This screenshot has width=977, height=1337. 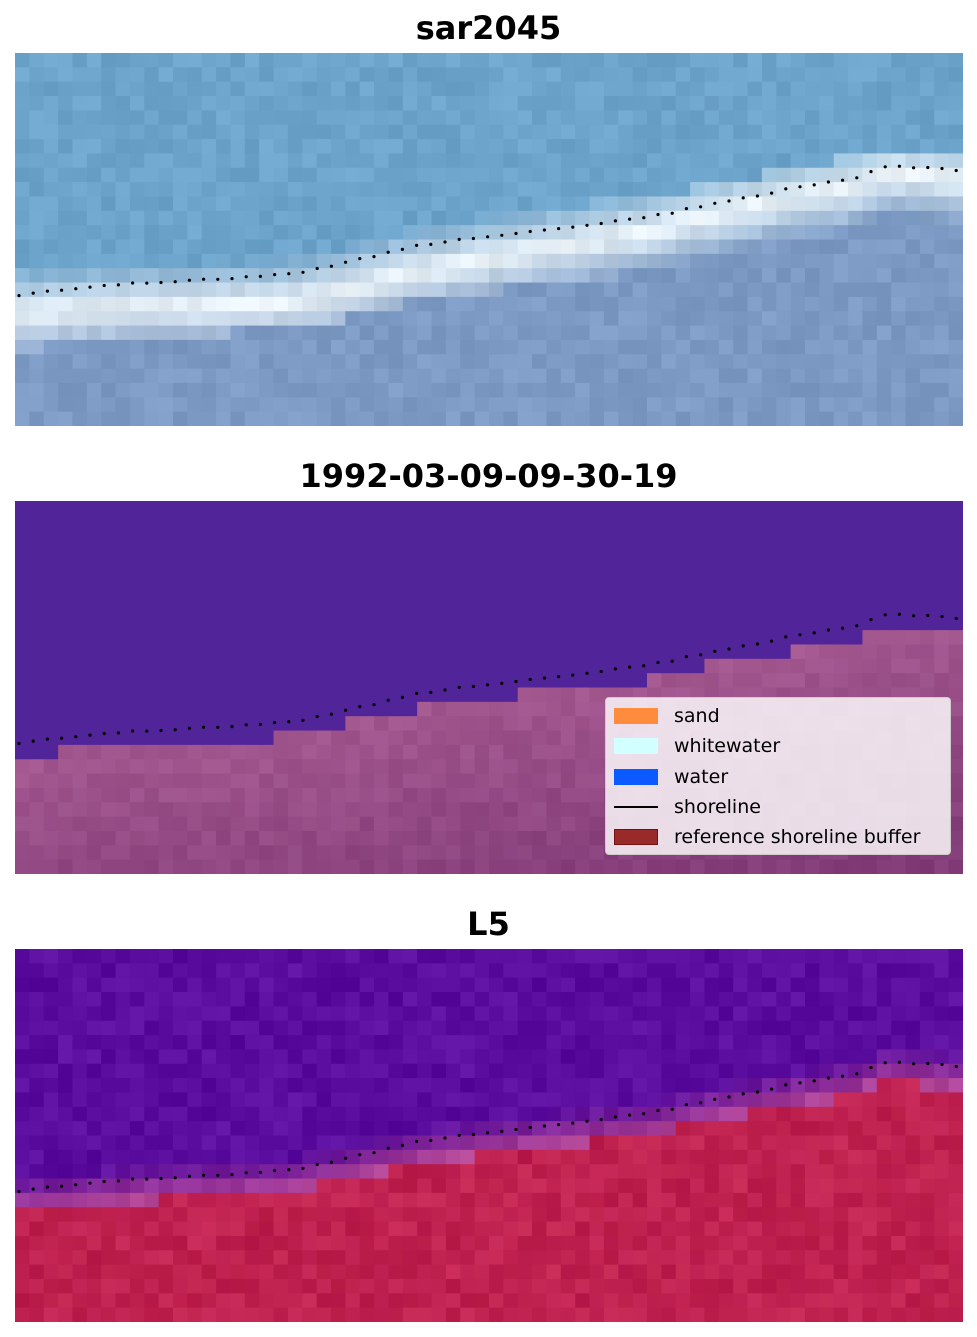 What do you see at coordinates (701, 777) in the screenshot?
I see `legend-label-water: water` at bounding box center [701, 777].